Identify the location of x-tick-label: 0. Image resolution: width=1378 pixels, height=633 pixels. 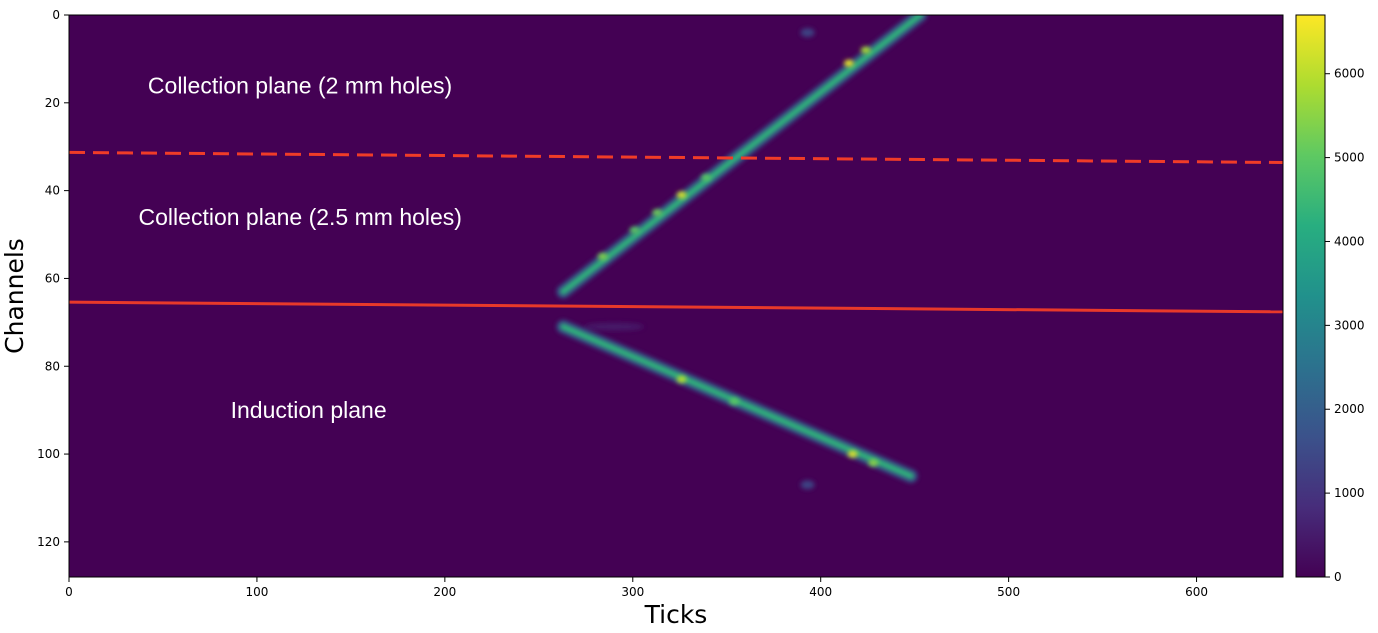
(69, 592).